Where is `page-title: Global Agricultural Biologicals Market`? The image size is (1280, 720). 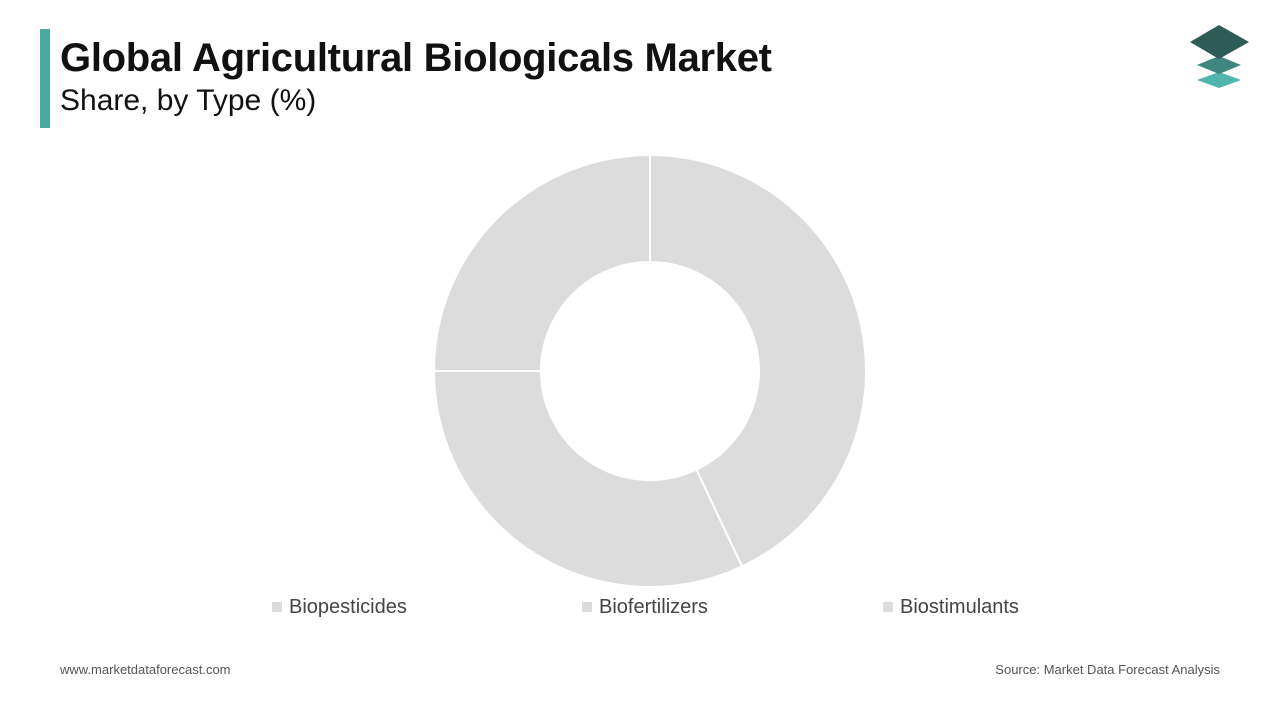
page-title: Global Agricultural Biologicals Market is located at coordinates (416, 58).